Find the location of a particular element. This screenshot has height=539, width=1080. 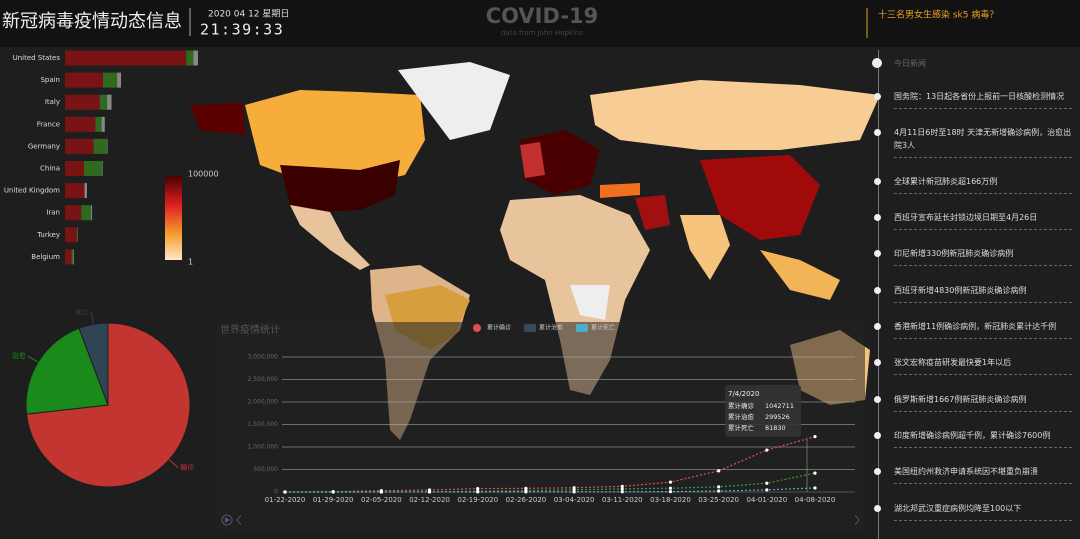

x-tick-label: 04-01-2020 is located at coordinates (766, 500).